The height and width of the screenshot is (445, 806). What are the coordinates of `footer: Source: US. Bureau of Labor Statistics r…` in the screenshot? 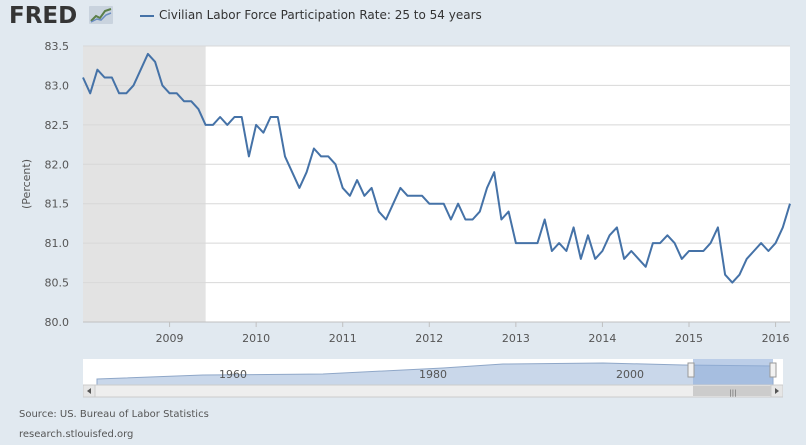 It's located at (114, 425).